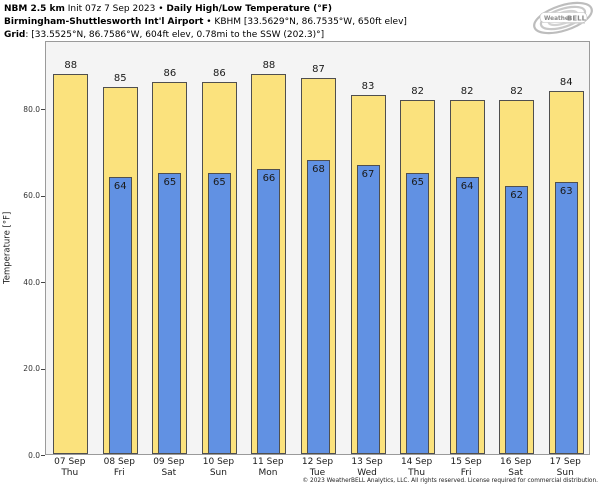 Image resolution: width=600 pixels, height=493 pixels. What do you see at coordinates (318, 170) in the screenshot?
I see `low-value-label: 68` at bounding box center [318, 170].